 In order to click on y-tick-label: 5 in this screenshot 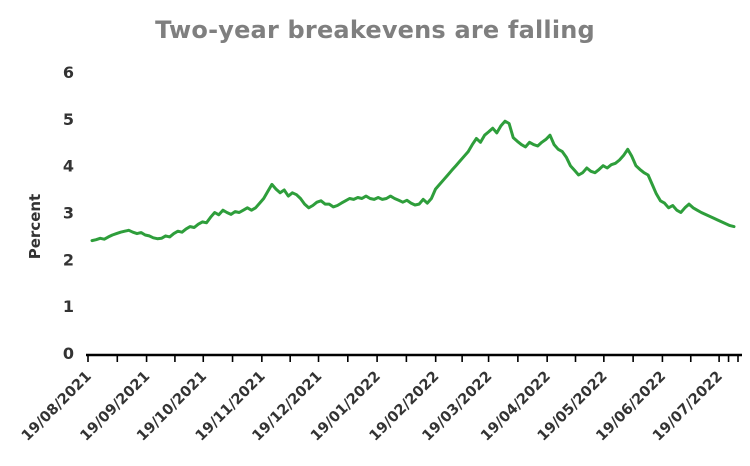, I will do `click(68, 119)`.